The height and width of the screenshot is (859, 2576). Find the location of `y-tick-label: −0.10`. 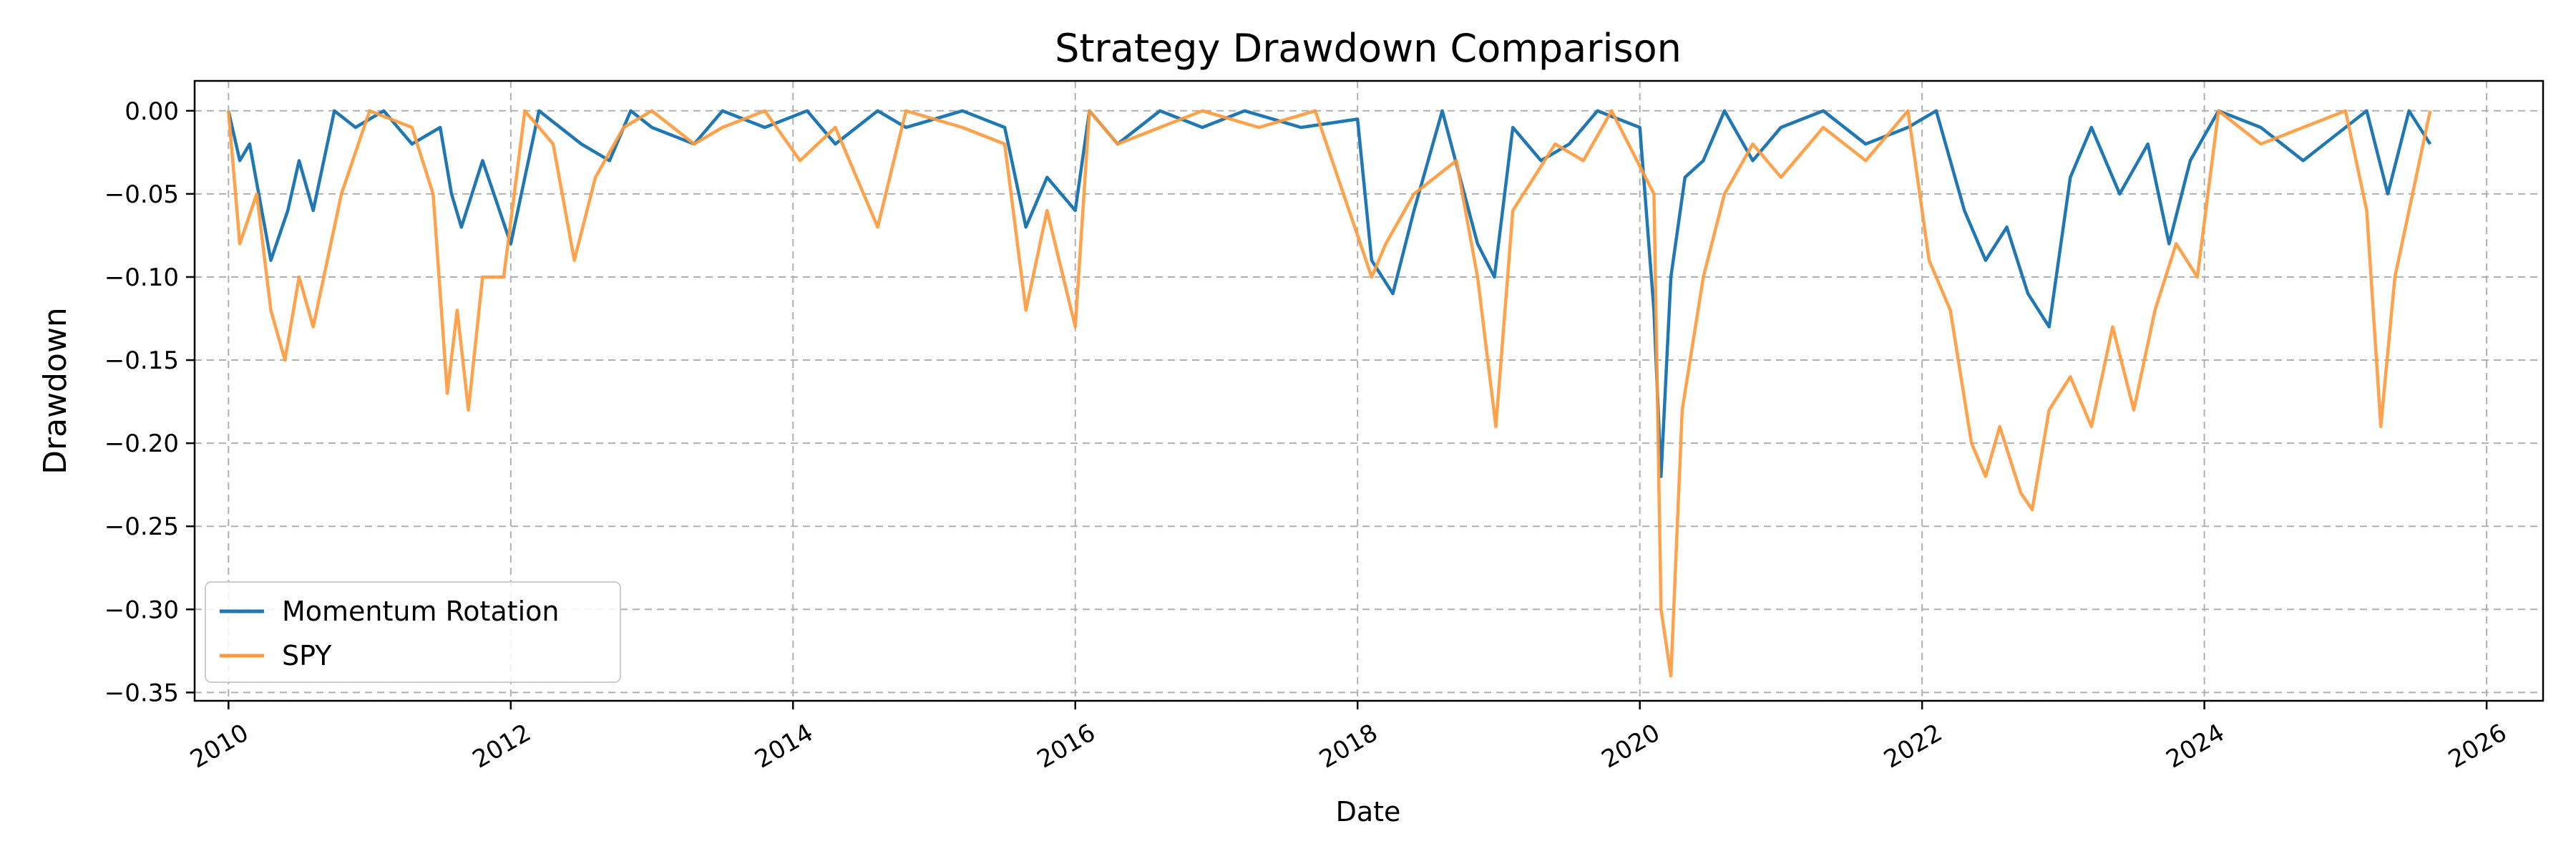

y-tick-label: −0.10 is located at coordinates (141, 277).